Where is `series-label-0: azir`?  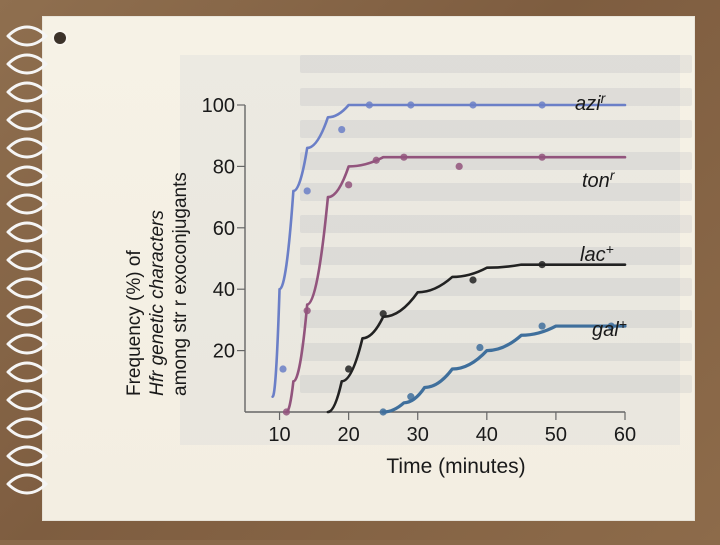 series-label-0: azir is located at coordinates (591, 102).